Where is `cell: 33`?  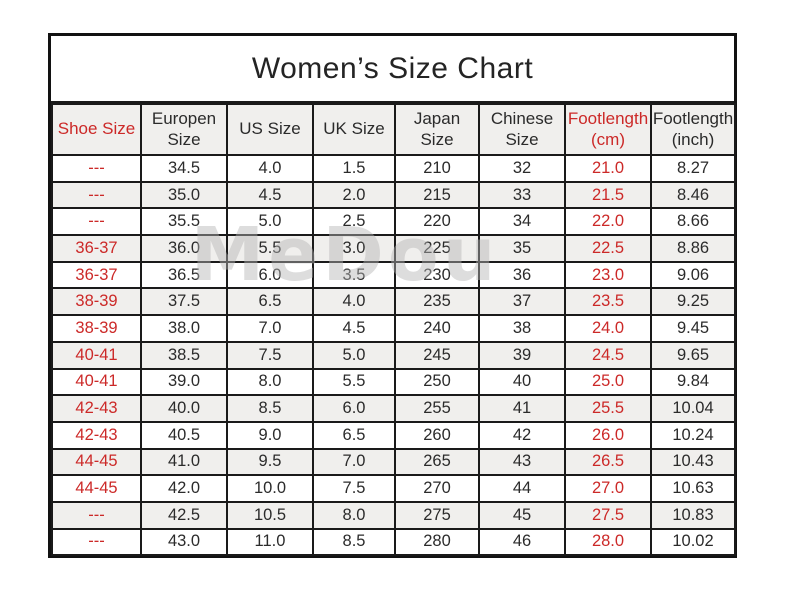
cell: 33 is located at coordinates (522, 195).